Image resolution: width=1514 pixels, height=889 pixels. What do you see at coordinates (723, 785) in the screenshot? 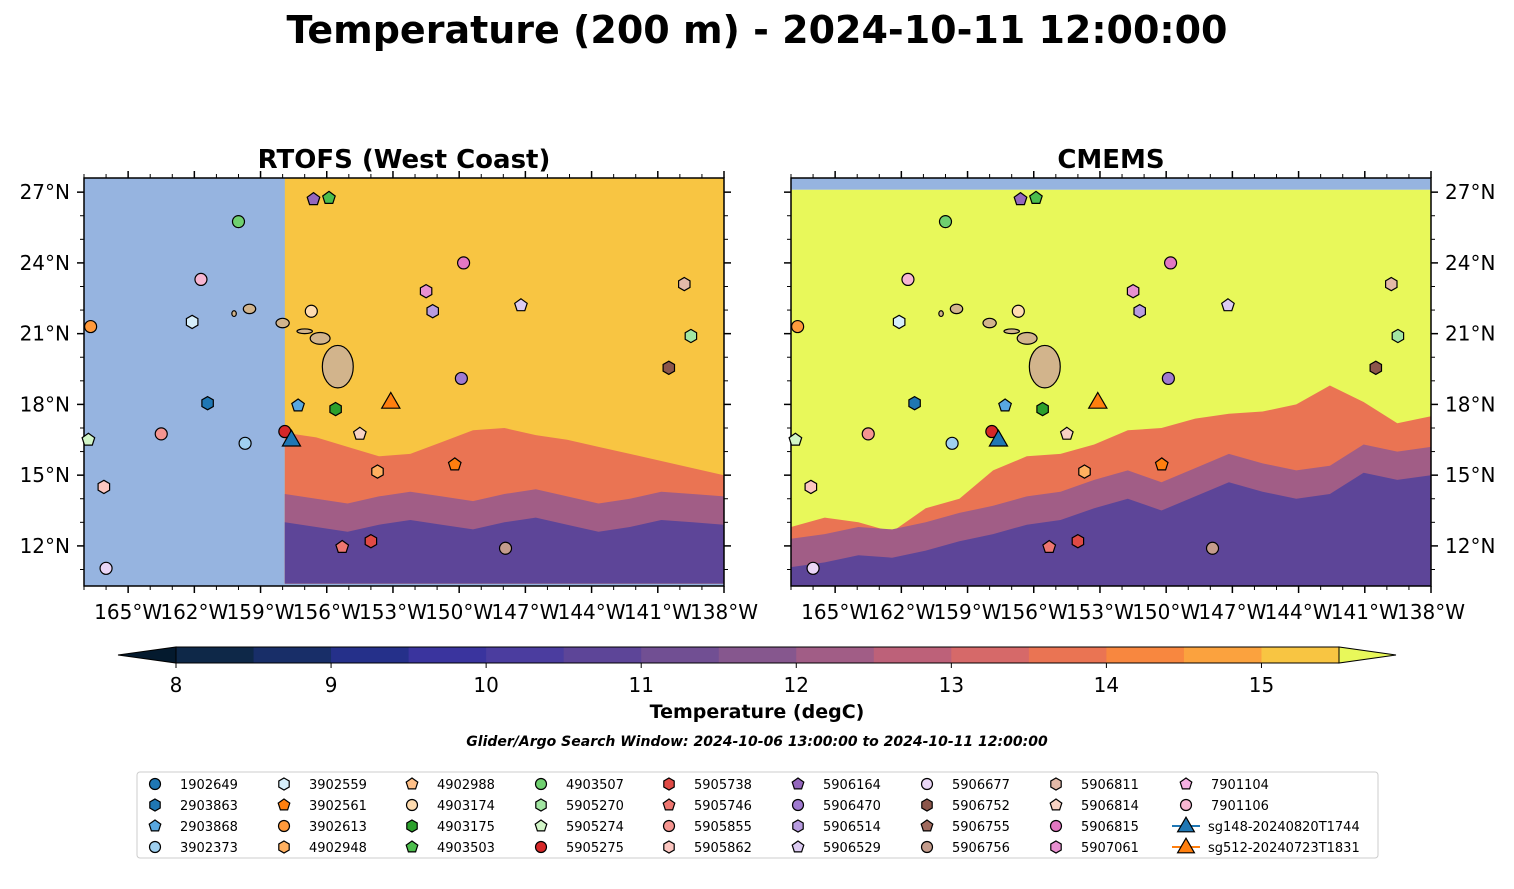
I see `legend-label: 5905738` at bounding box center [723, 785].